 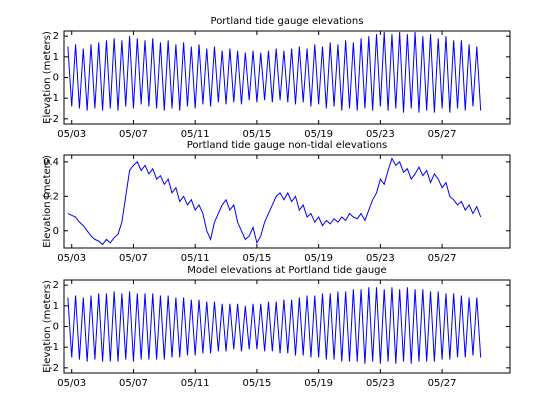 I want to click on subplot-title: Portland tide gauge elevations, so click(x=287, y=21).